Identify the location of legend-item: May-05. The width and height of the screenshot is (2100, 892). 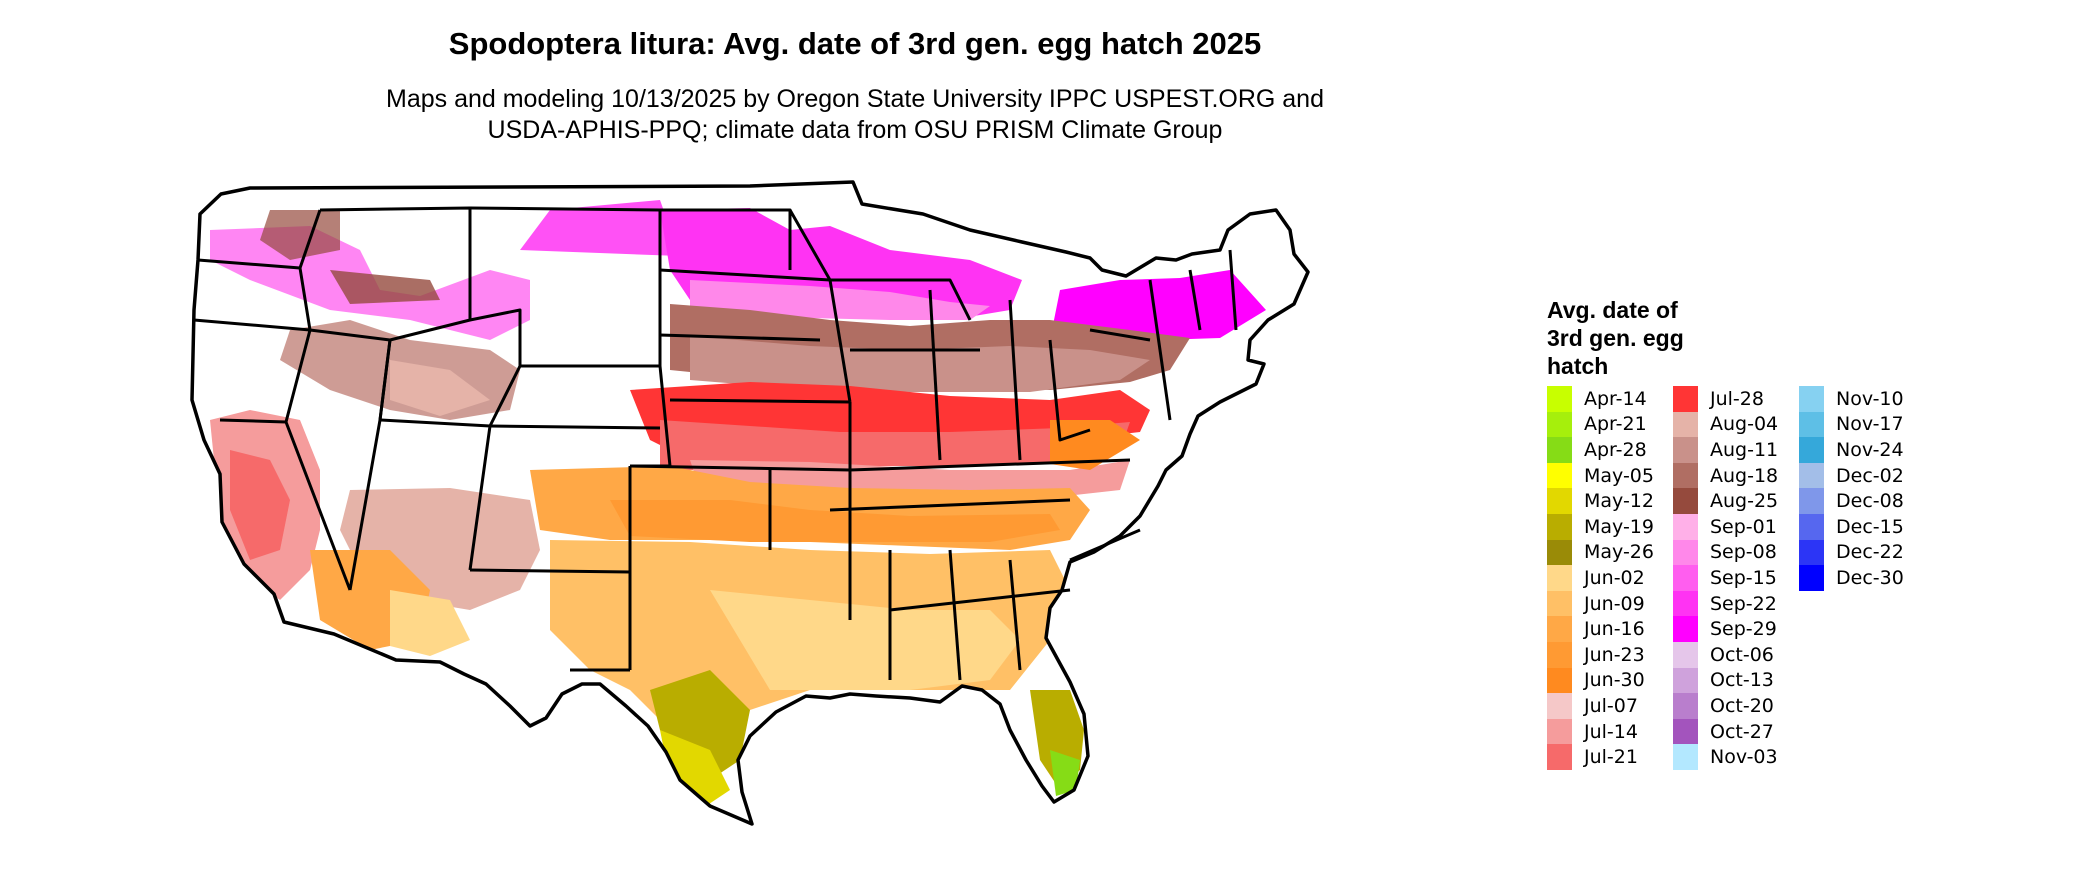
(1607, 475).